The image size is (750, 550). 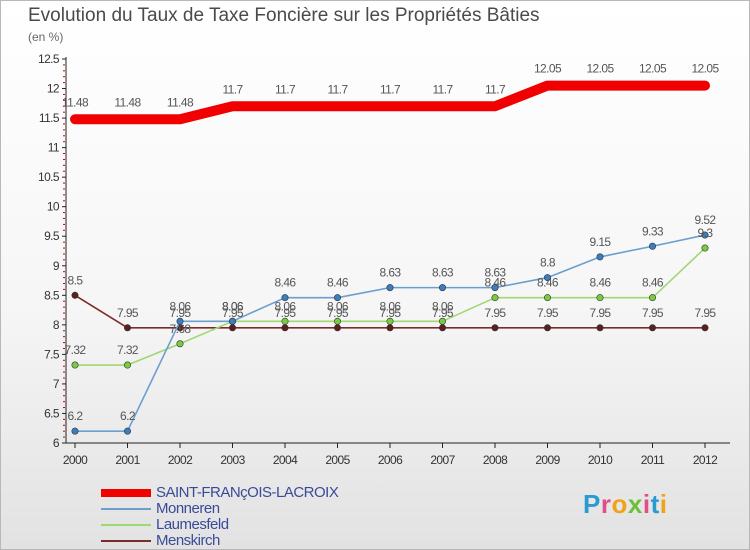 What do you see at coordinates (127, 460) in the screenshot?
I see `x-tick-label: 2001` at bounding box center [127, 460].